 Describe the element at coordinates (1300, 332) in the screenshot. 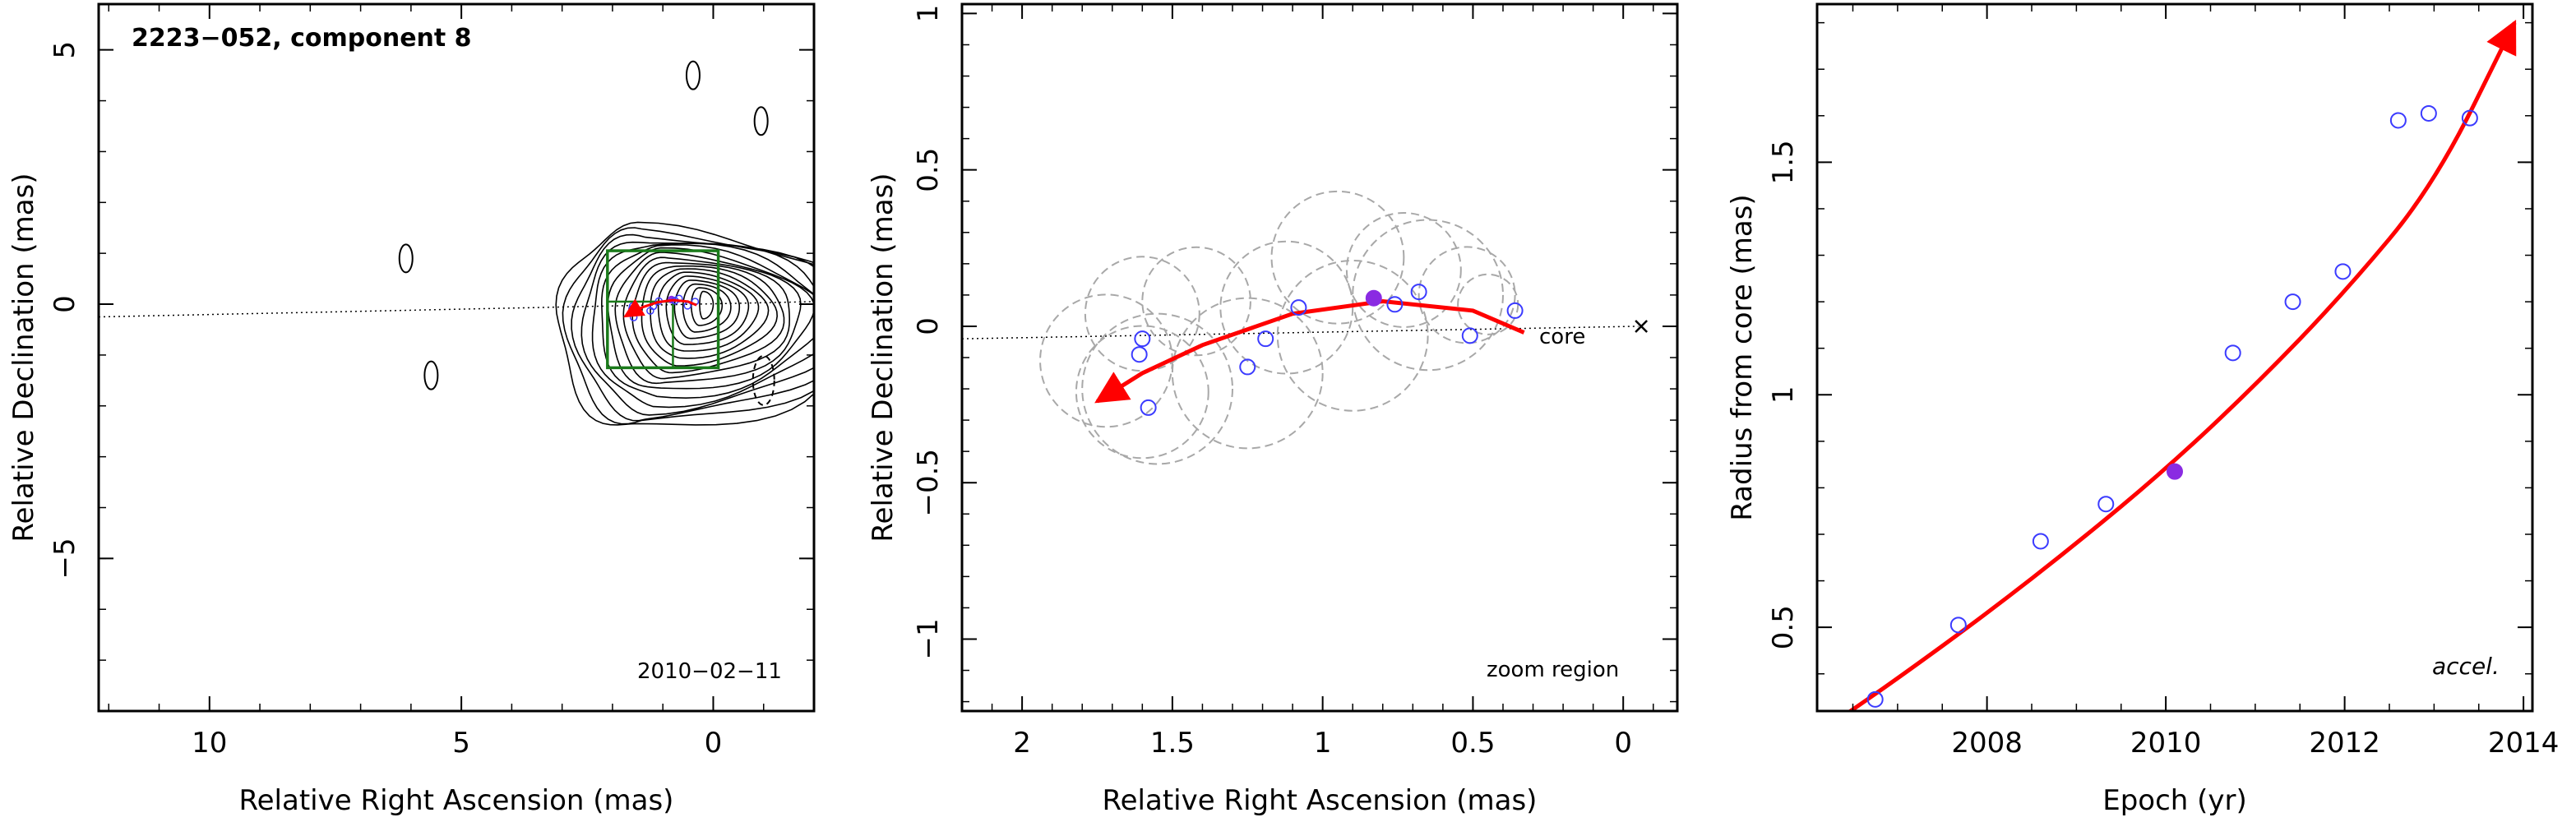

I see `middle-reference-line` at that location.